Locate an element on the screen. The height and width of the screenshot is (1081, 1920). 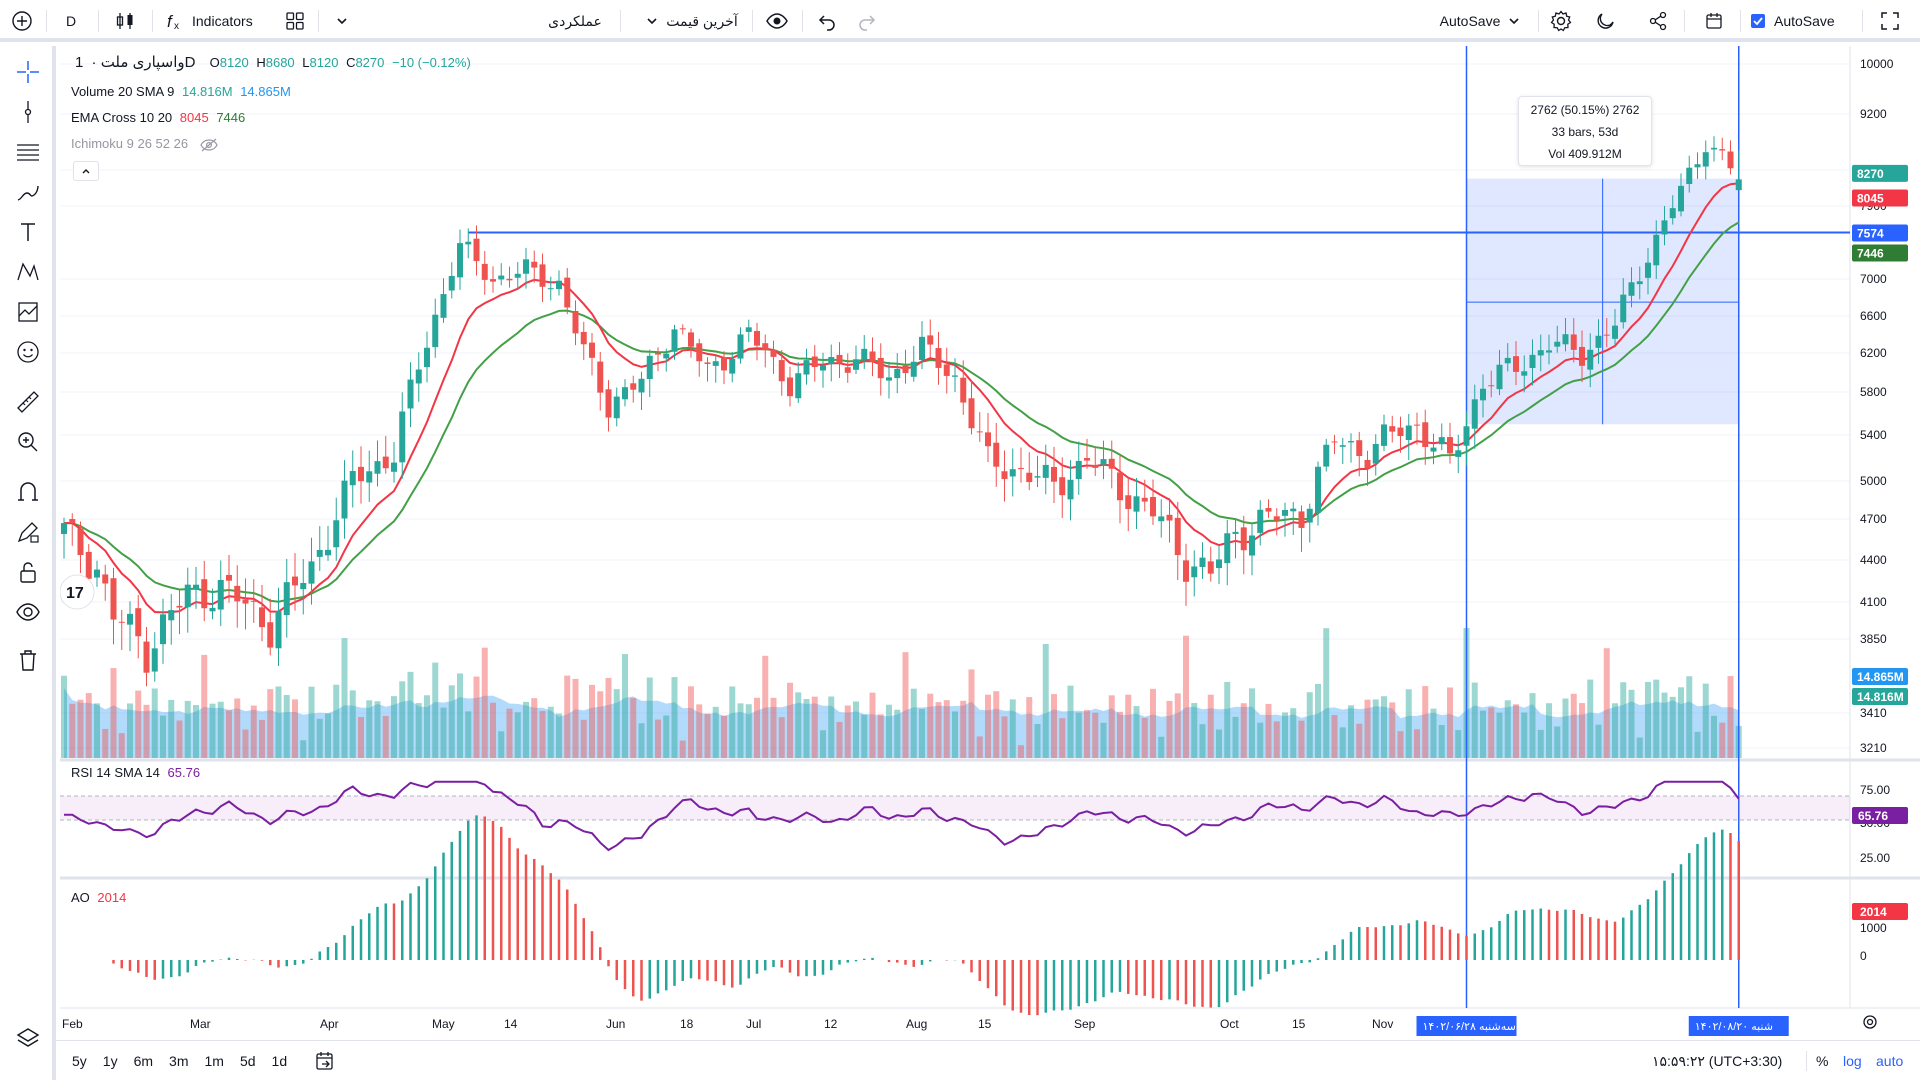
legend-rsi: RSI 14 SMA 14 65.76 is located at coordinates (135, 772).